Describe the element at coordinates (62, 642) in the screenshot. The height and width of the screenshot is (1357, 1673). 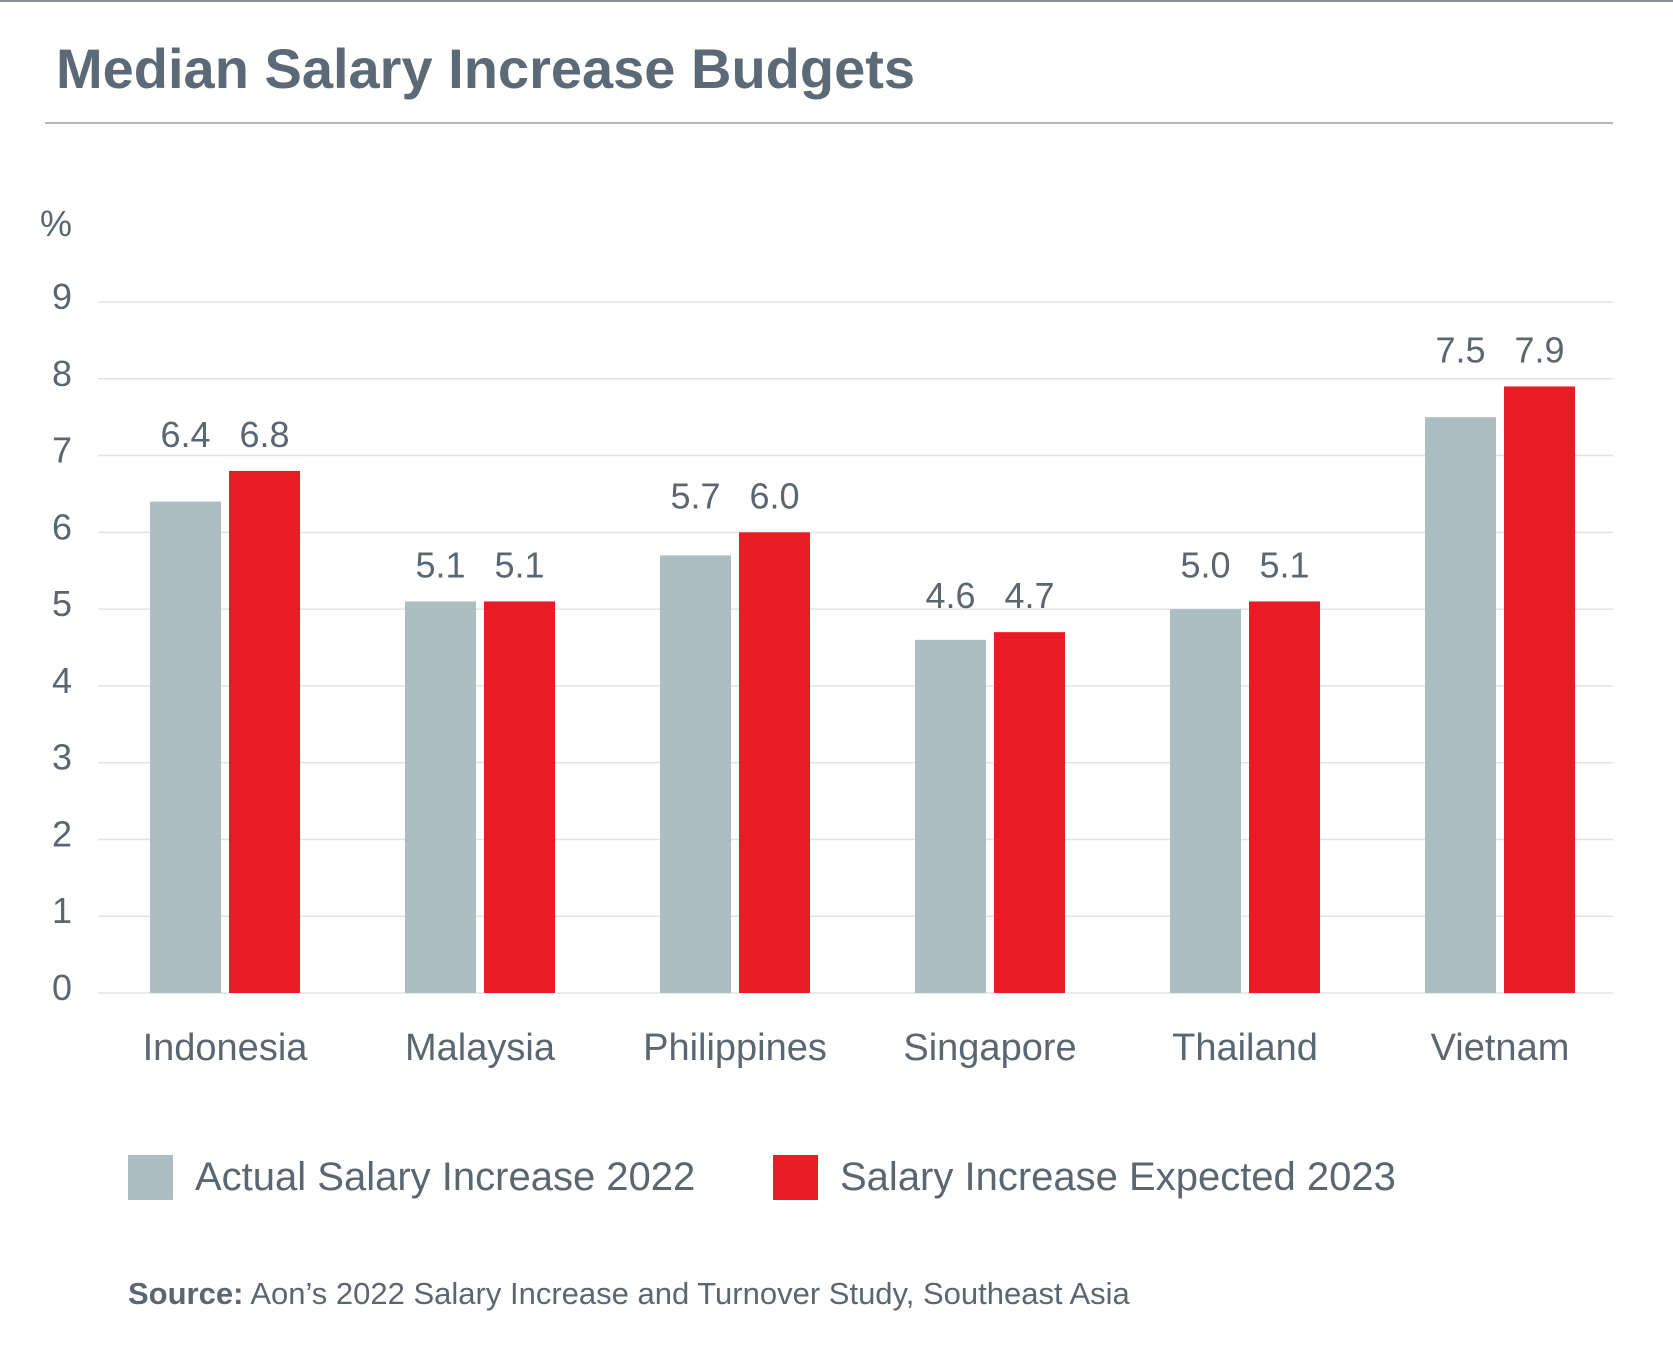
I see `y-axis-ticks: 0 1 2 3 4 5 6 7 8 9` at that location.